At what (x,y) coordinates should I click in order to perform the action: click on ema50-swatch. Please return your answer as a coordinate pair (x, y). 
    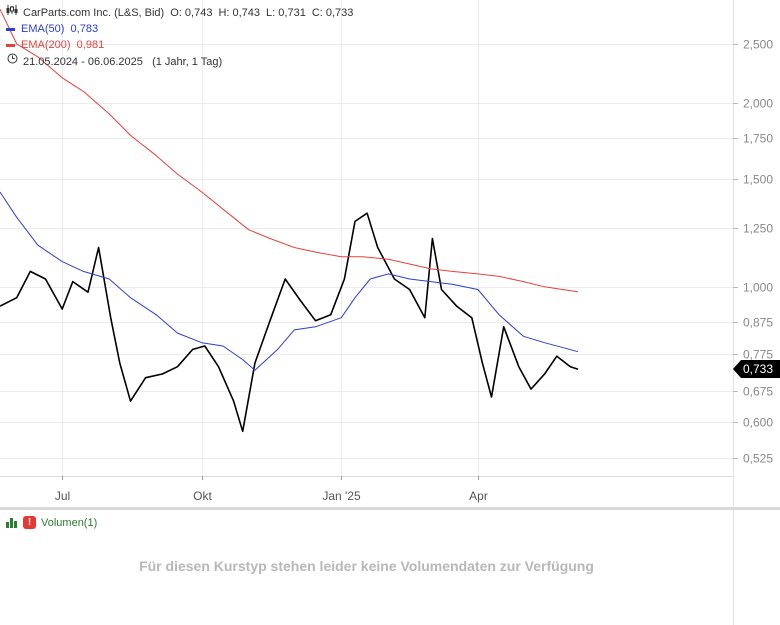
    Looking at the image, I should click on (10, 29).